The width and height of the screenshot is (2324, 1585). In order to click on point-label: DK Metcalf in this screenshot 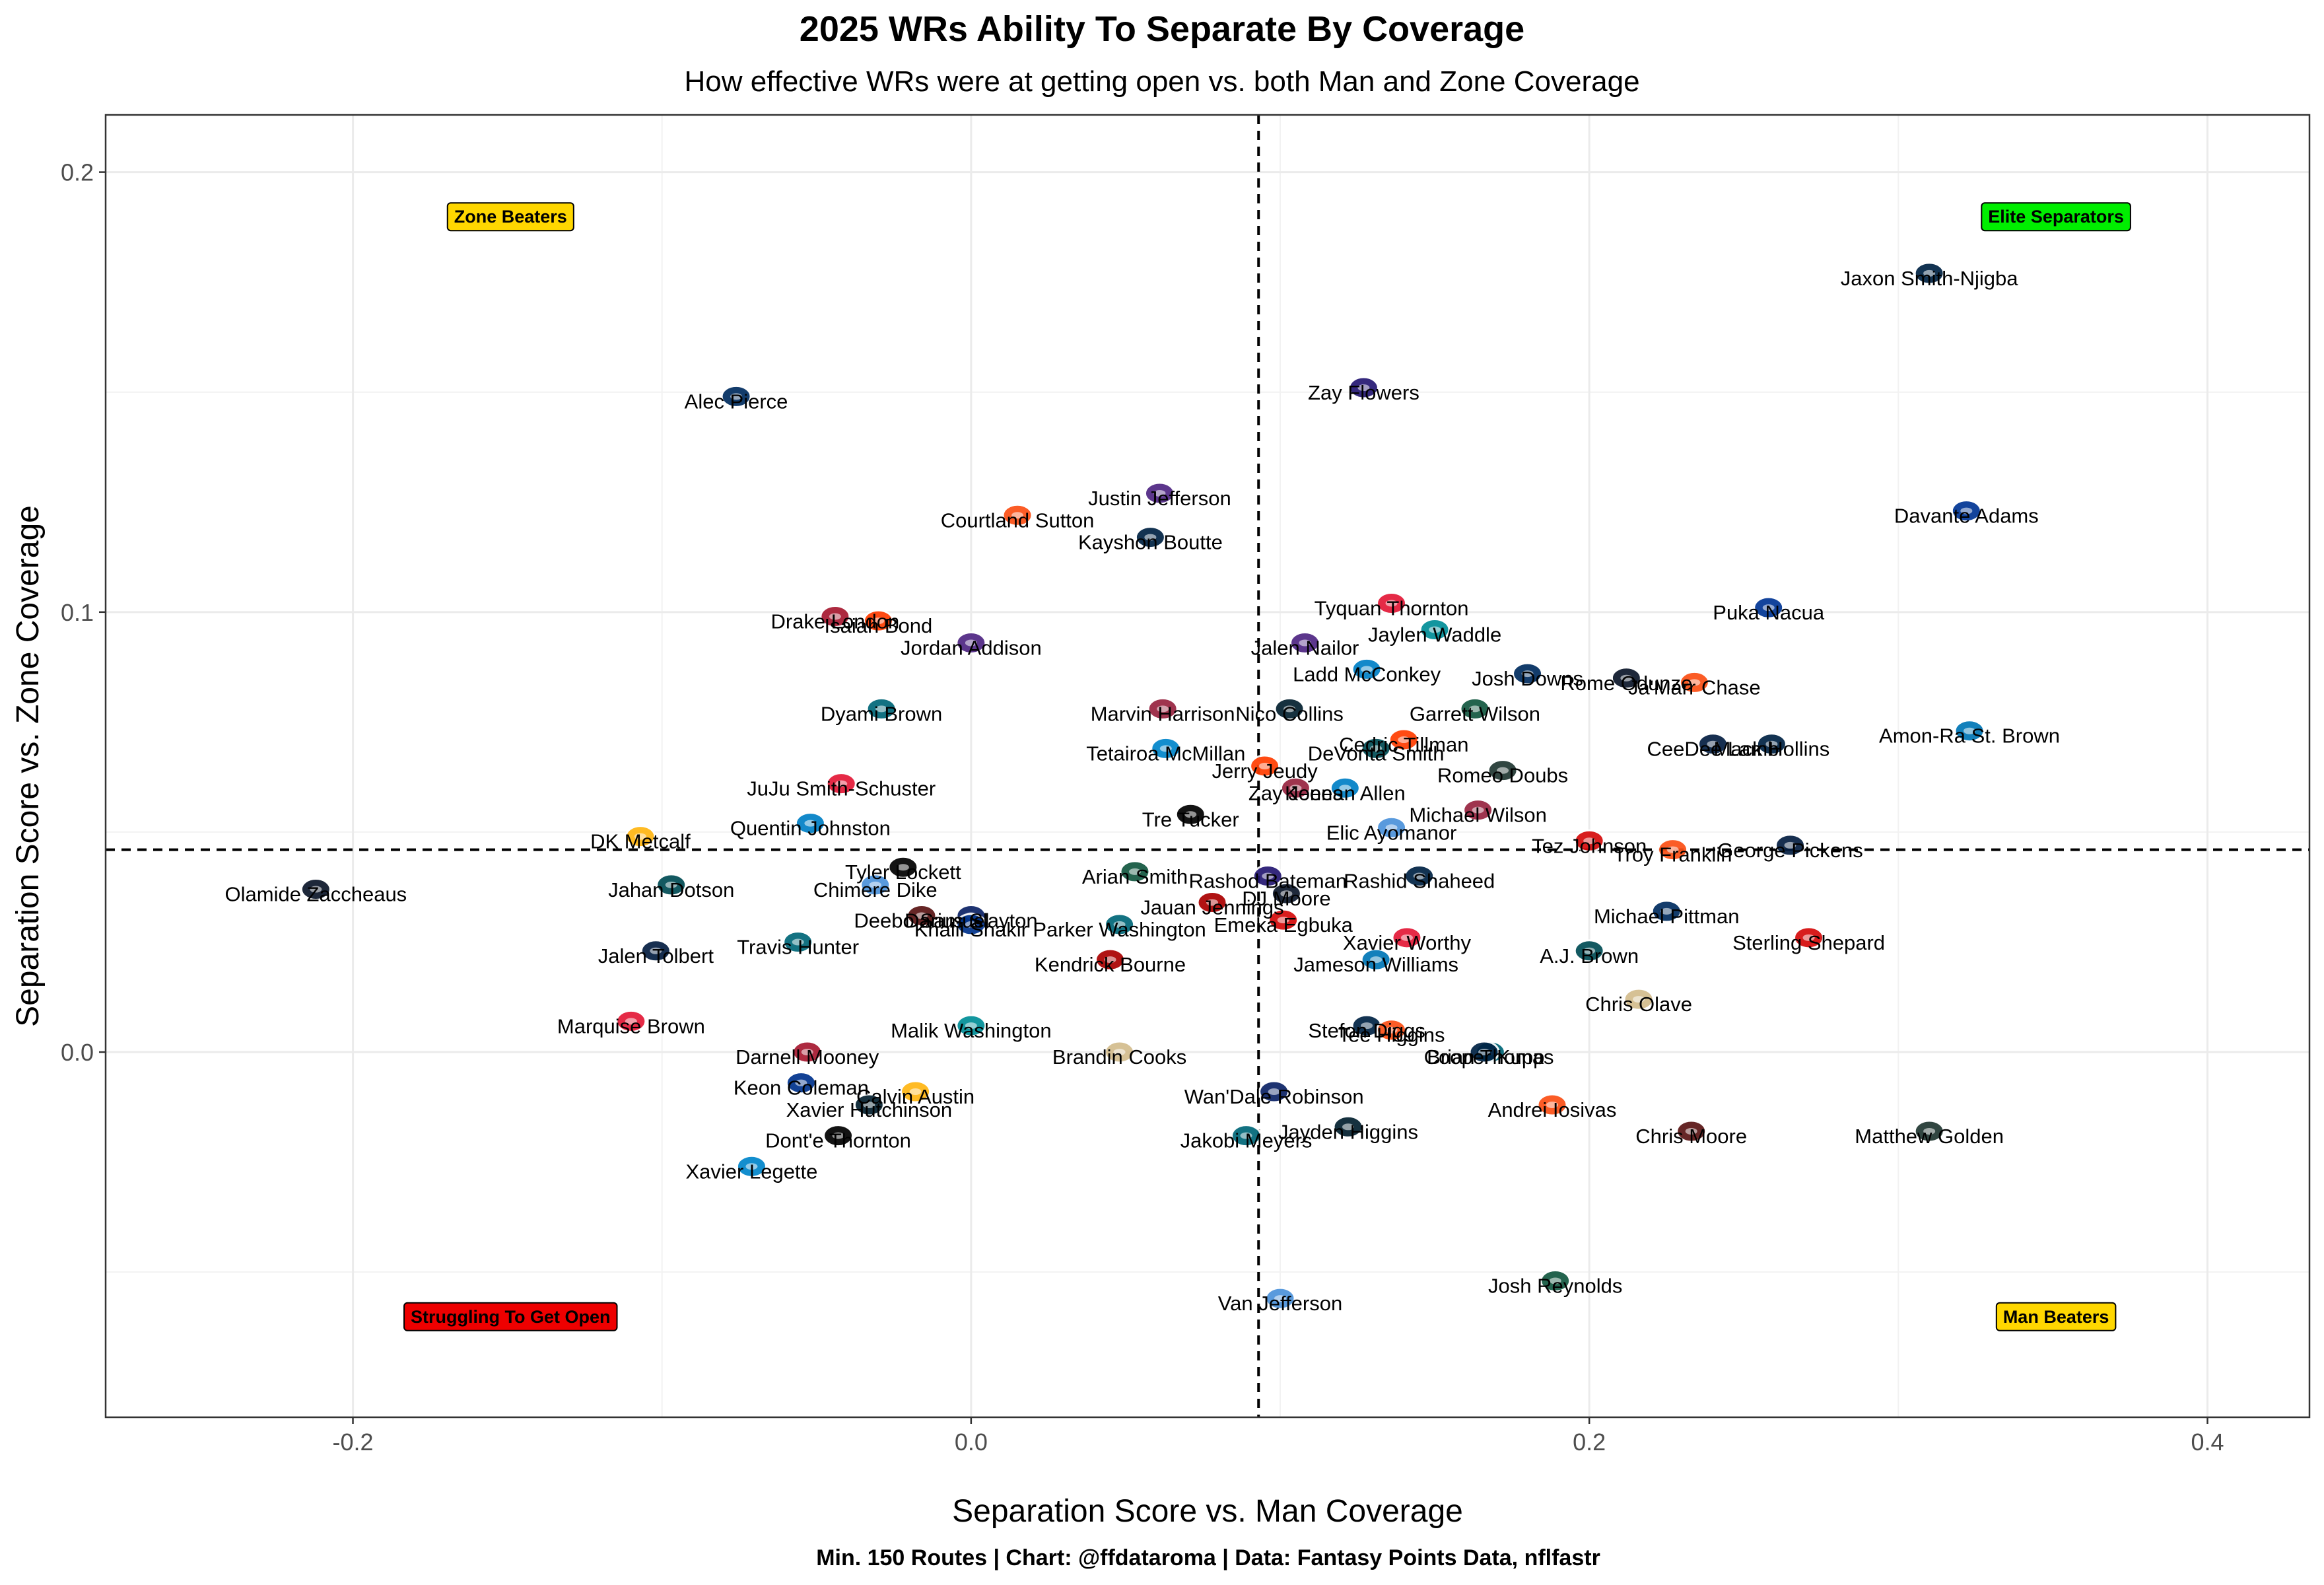, I will do `click(641, 841)`.